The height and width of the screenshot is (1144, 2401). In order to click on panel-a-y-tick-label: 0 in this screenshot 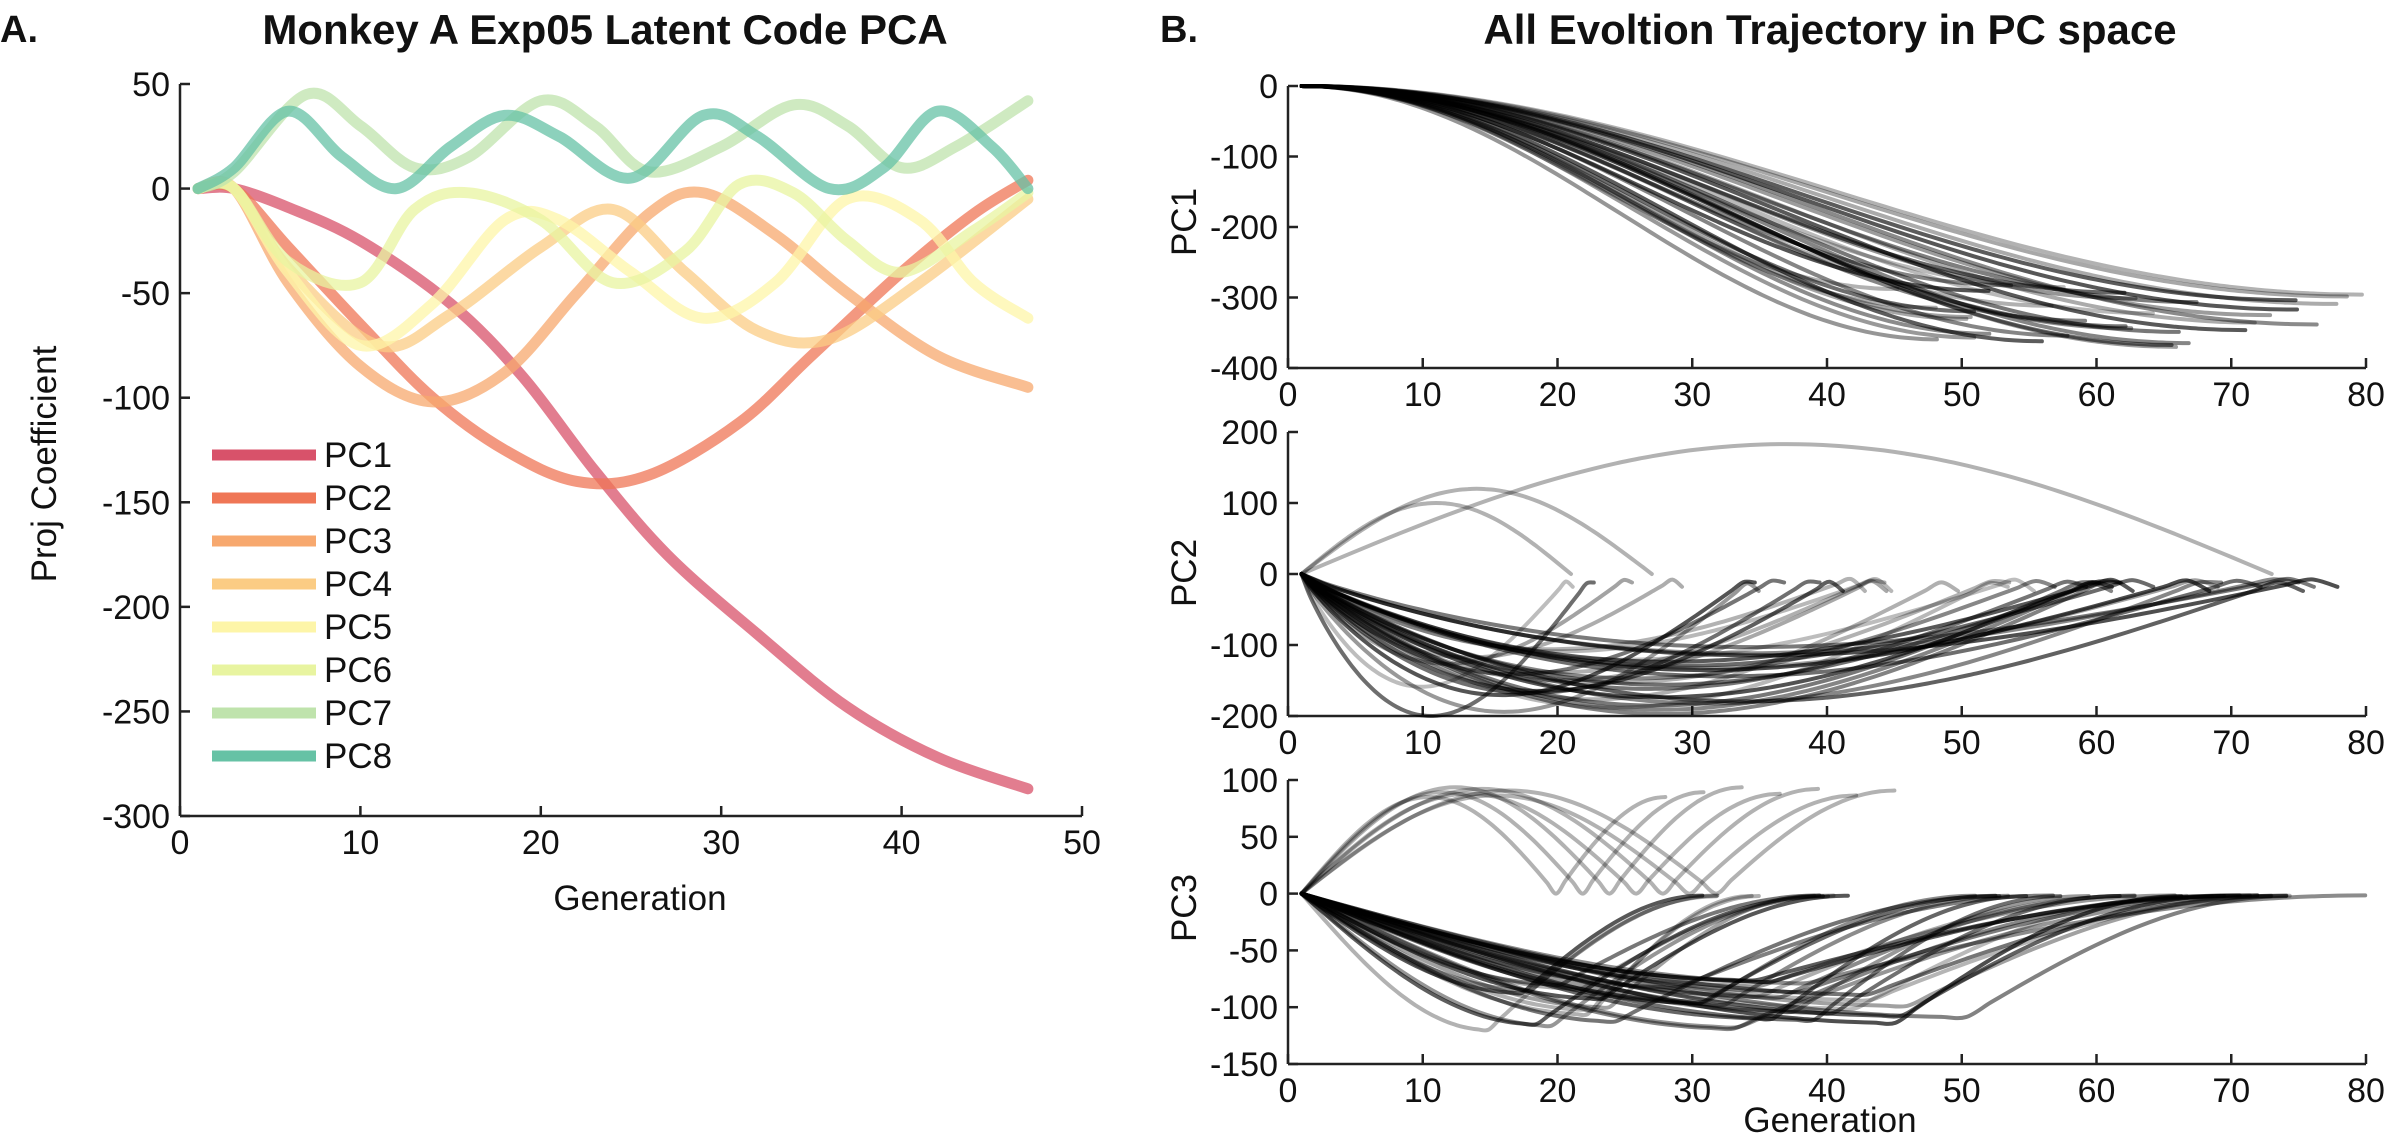, I will do `click(160, 190)`.